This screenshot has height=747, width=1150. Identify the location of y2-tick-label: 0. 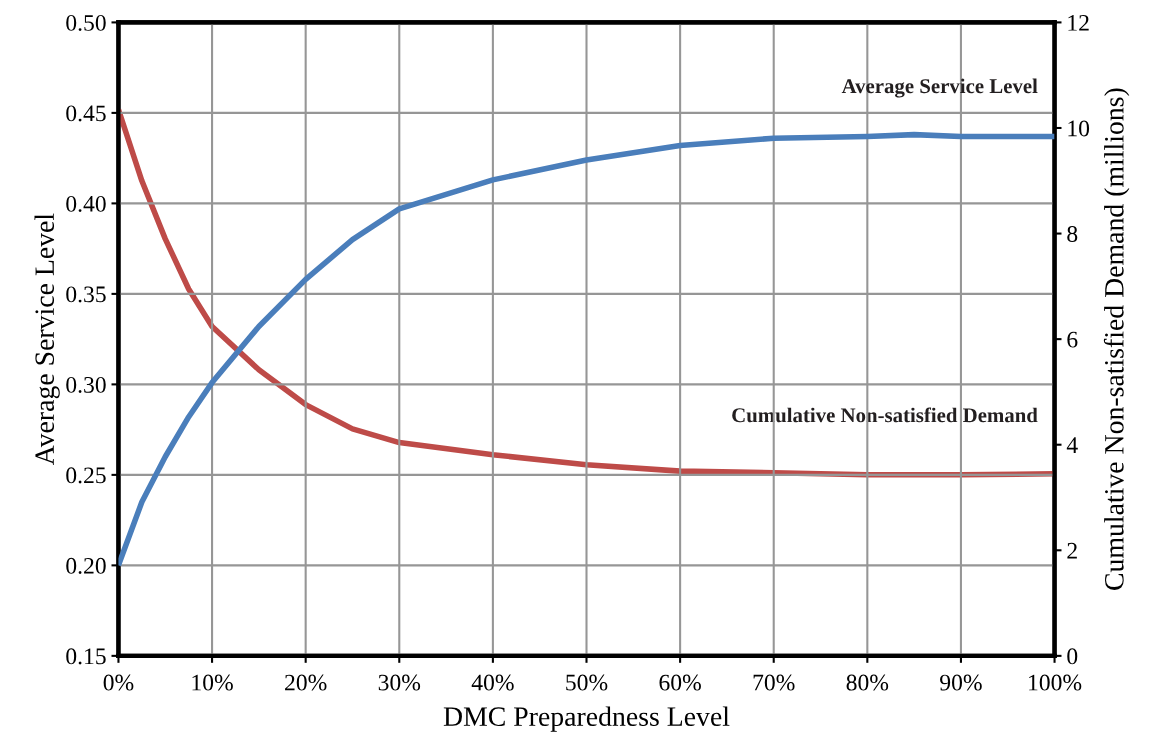
(1072, 656).